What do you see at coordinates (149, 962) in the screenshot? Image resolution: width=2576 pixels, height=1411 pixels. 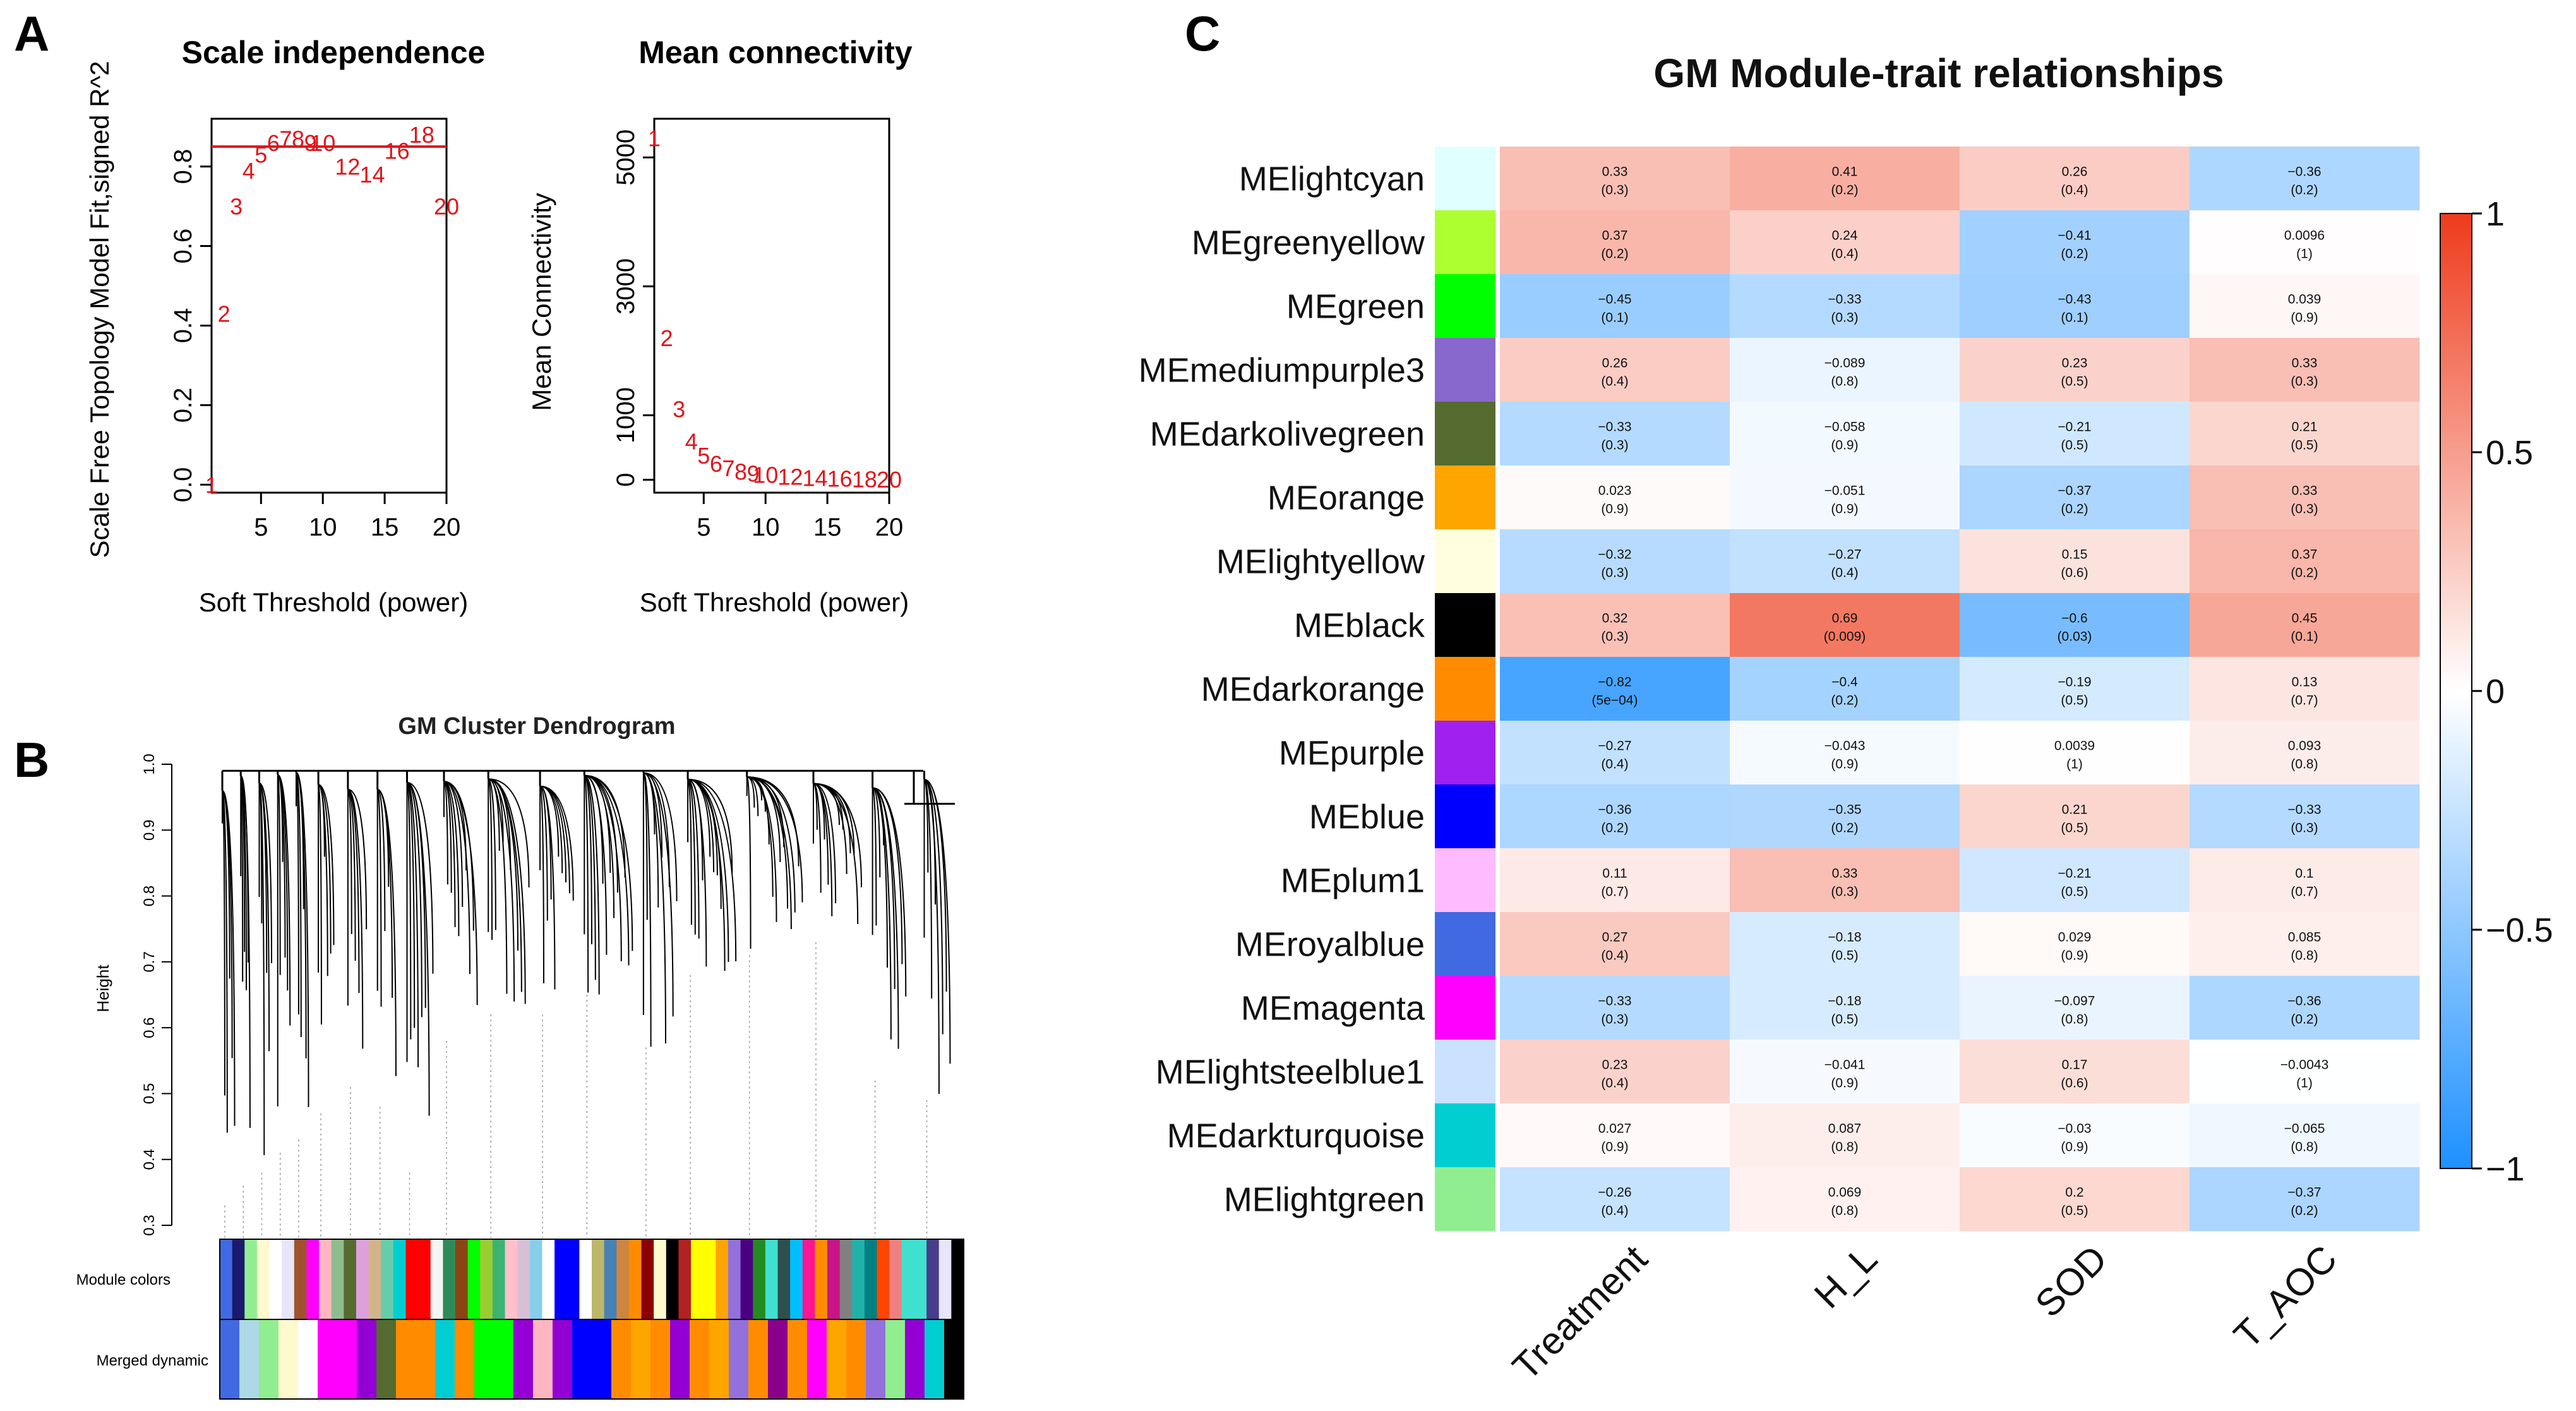 I see `y-tick-label: 0.7` at bounding box center [149, 962].